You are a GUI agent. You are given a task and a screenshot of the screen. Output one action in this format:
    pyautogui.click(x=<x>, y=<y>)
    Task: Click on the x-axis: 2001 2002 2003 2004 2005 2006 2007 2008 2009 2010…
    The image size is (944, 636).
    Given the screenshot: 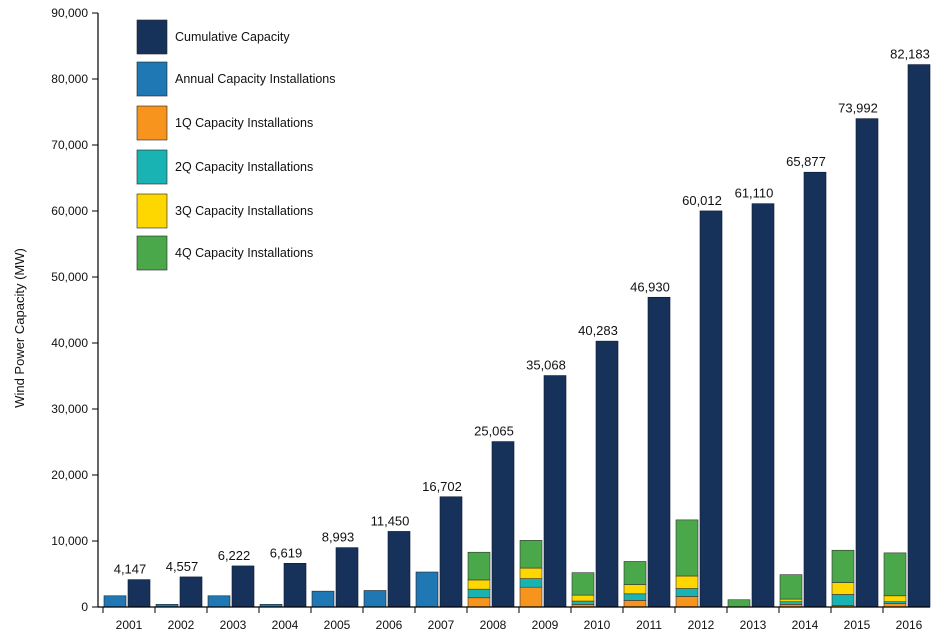 What is the action you would take?
    pyautogui.click(x=514, y=619)
    